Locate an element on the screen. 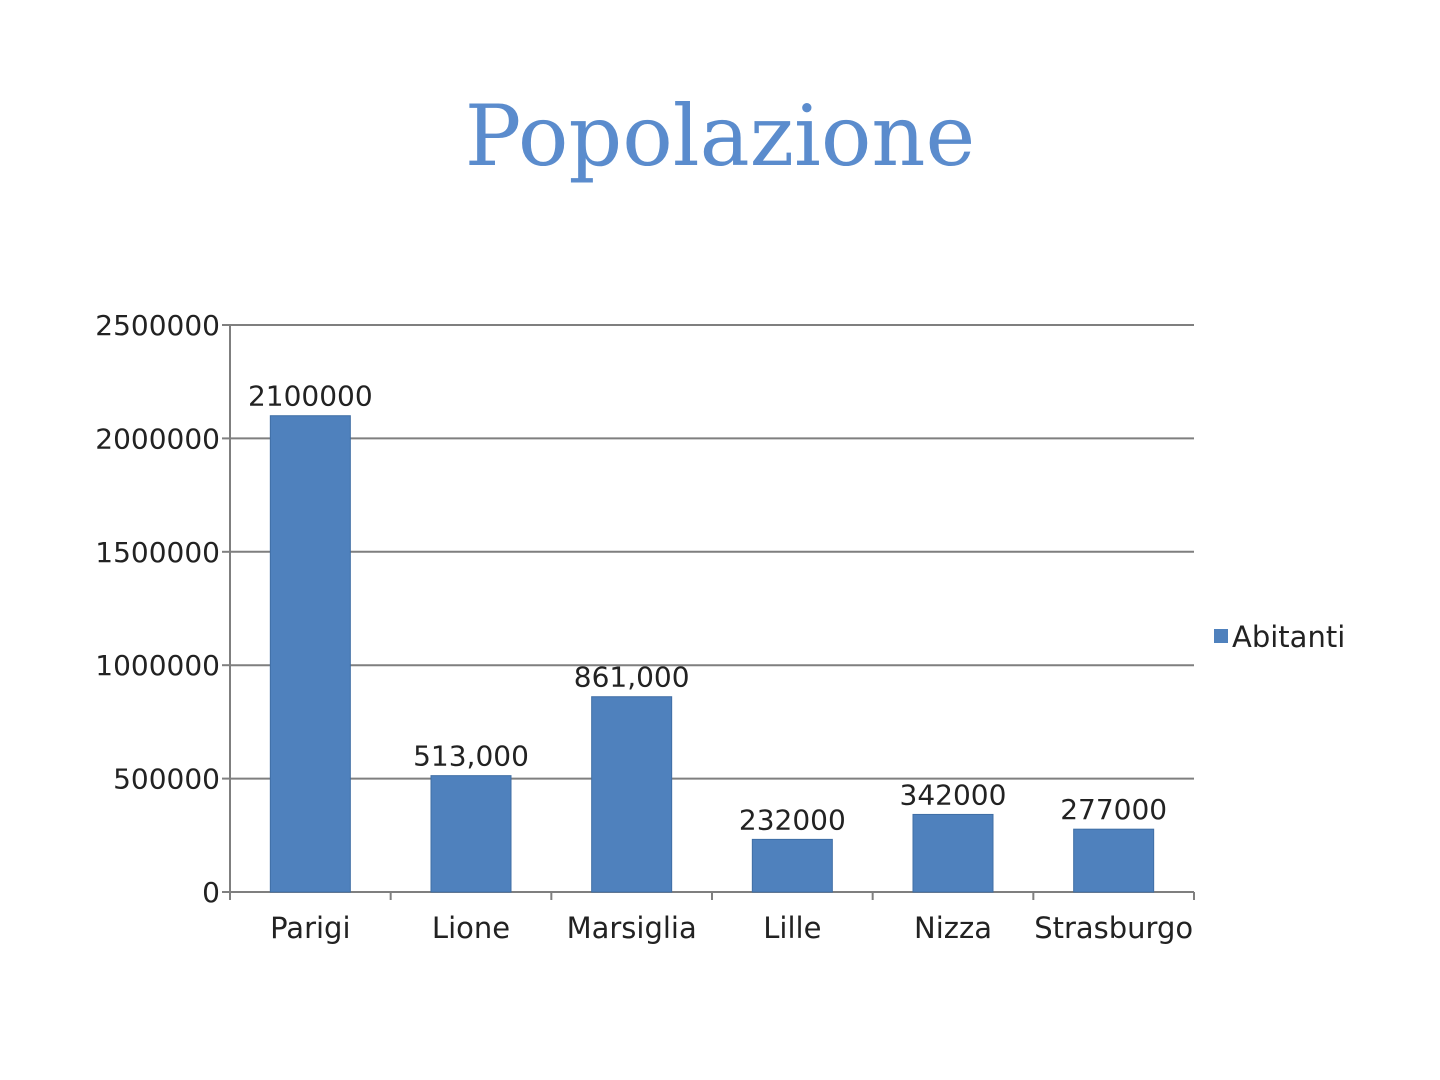 The height and width of the screenshot is (1080, 1440). data-label: 277000 is located at coordinates (1113, 809).